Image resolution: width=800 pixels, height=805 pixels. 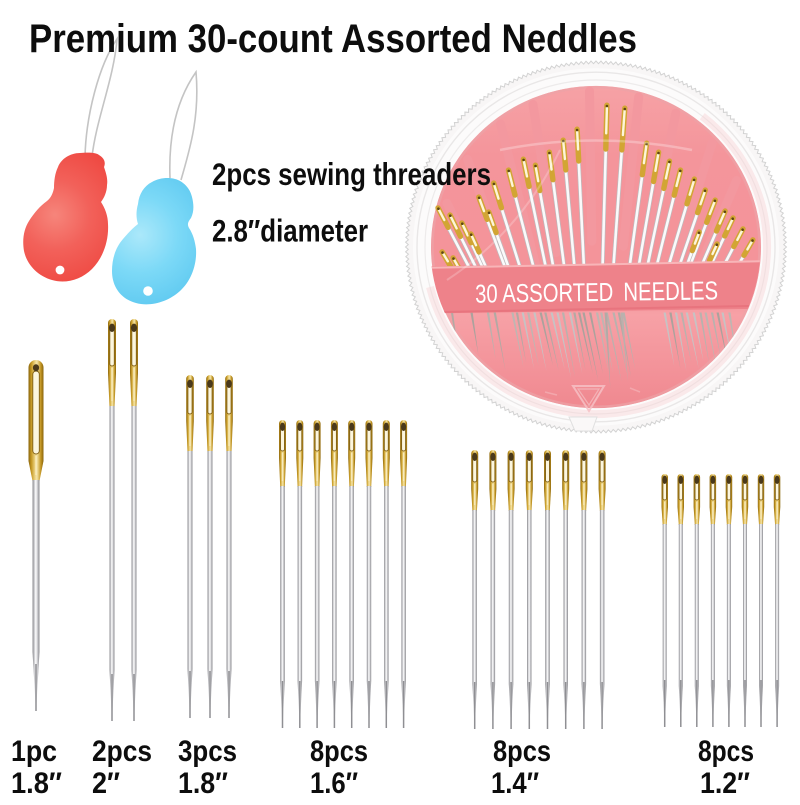 I want to click on svg-text: 30 ASSORTED NEEDLES, so click(x=596, y=291).